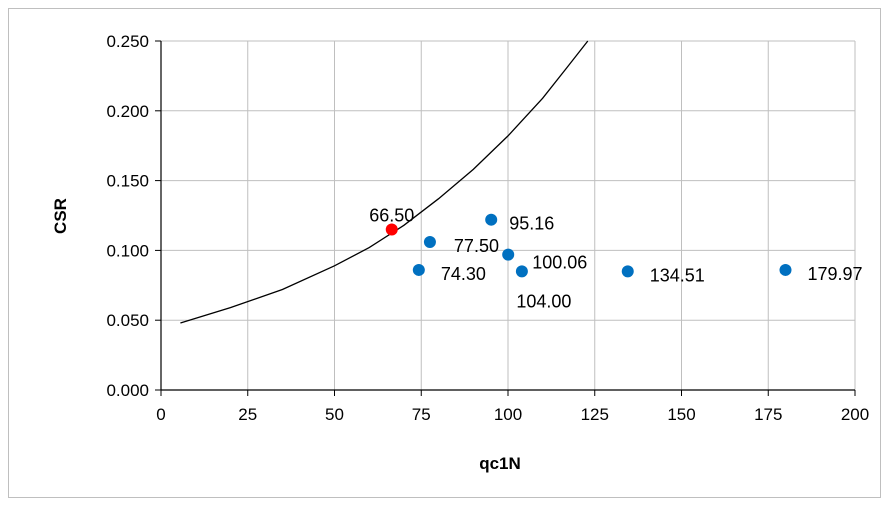  What do you see at coordinates (476, 246) in the screenshot?
I see `data-label: 77.50` at bounding box center [476, 246].